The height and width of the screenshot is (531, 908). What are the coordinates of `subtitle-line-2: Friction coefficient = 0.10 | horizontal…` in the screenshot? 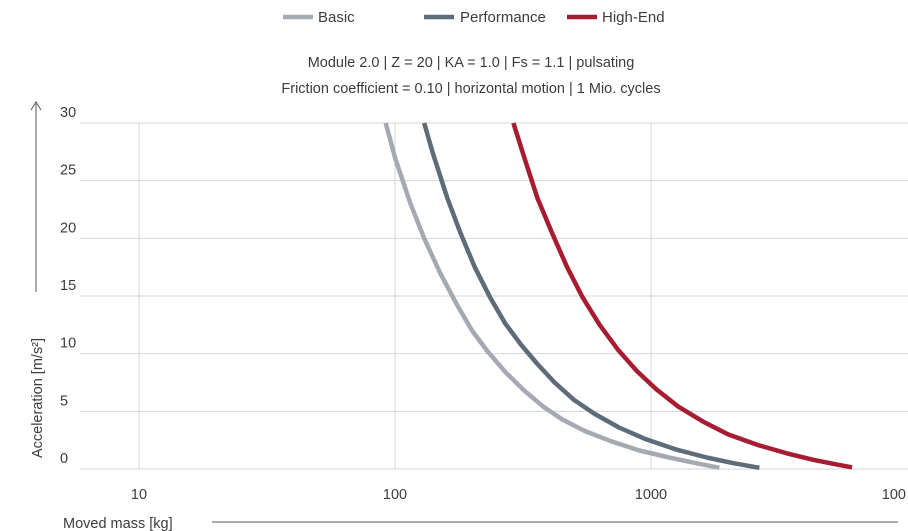 It's located at (470, 89).